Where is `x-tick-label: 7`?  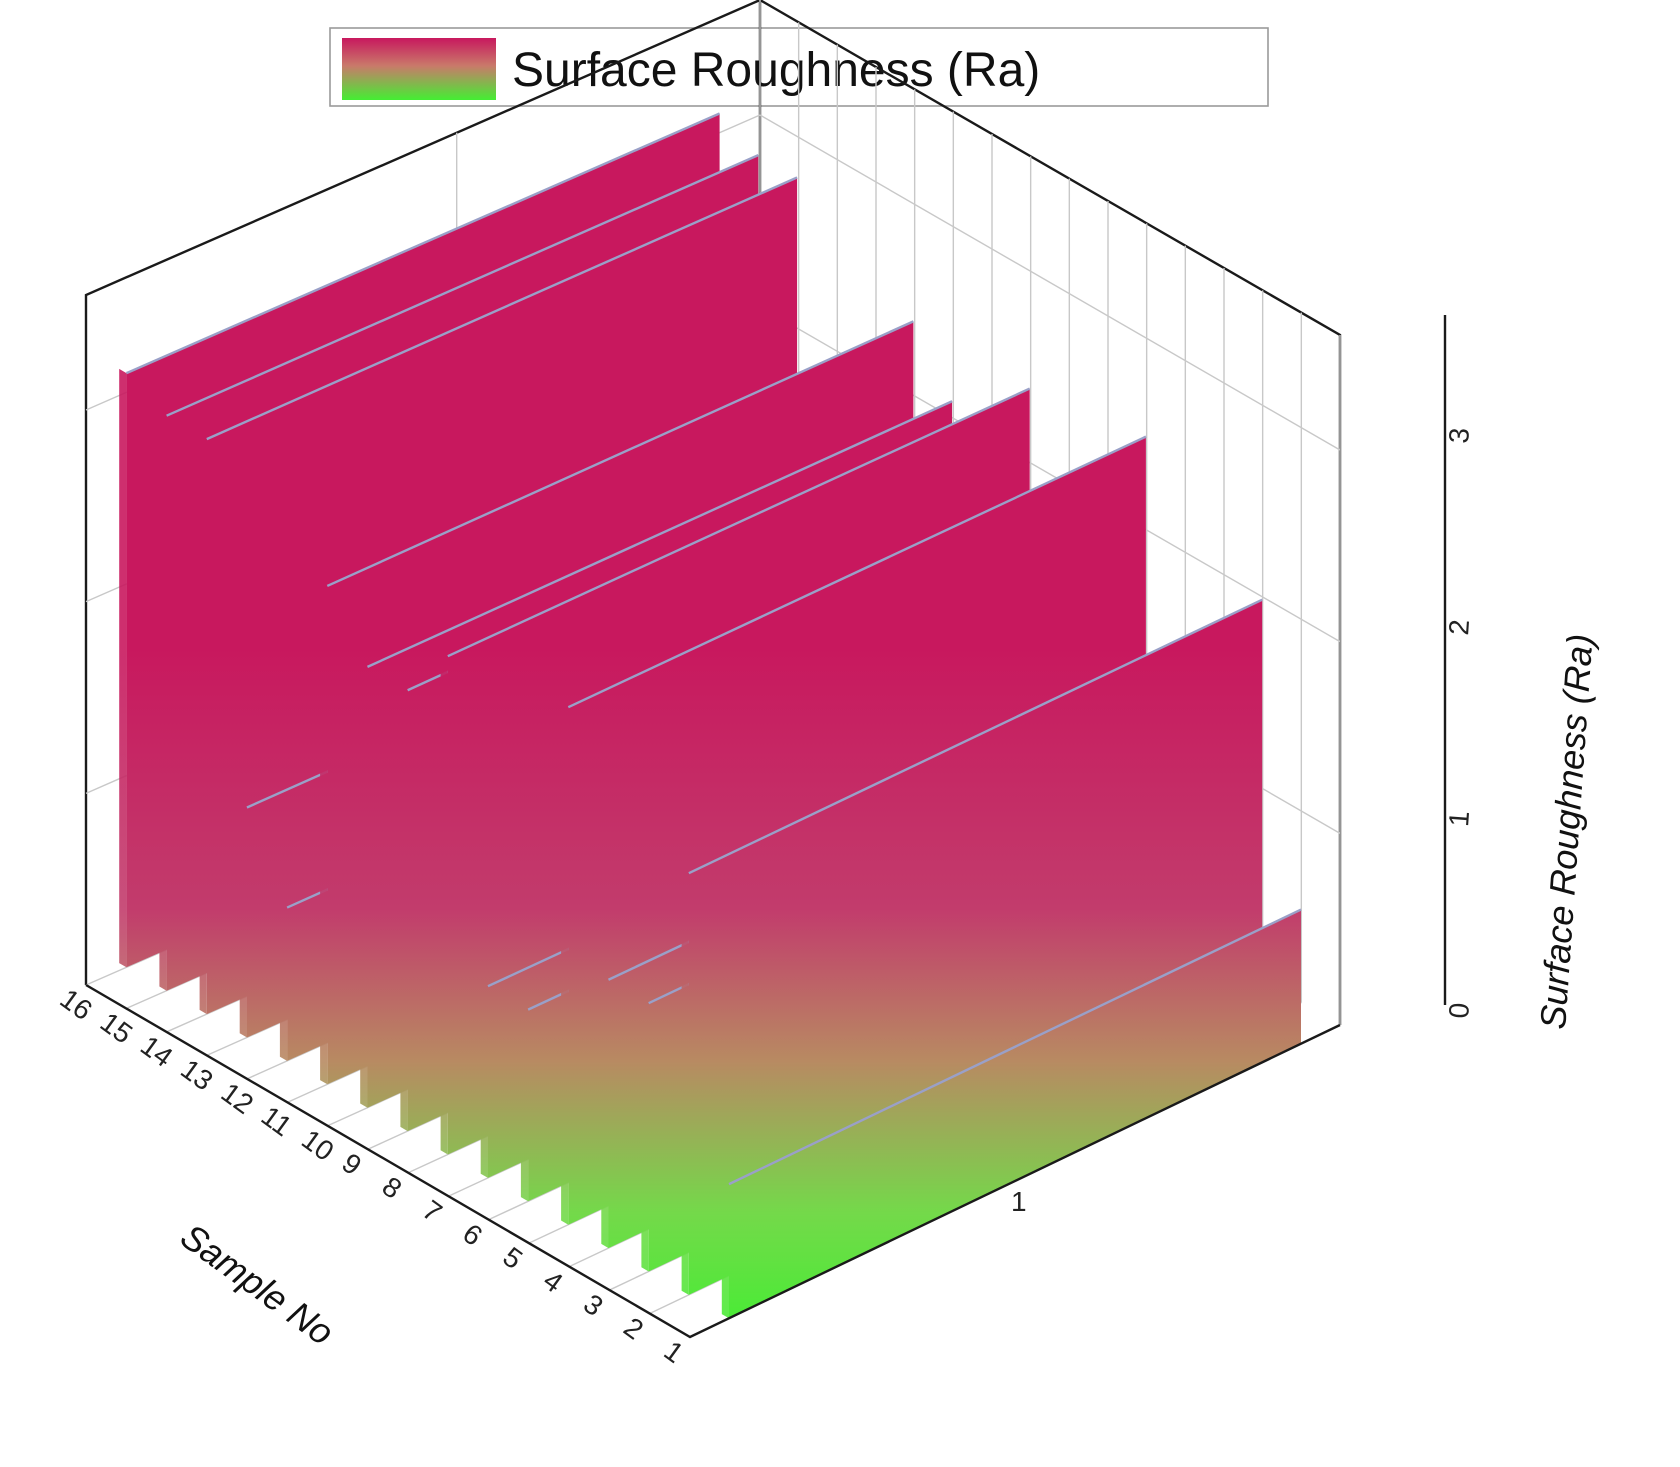
x-tick-label: 7 is located at coordinates (432, 1211).